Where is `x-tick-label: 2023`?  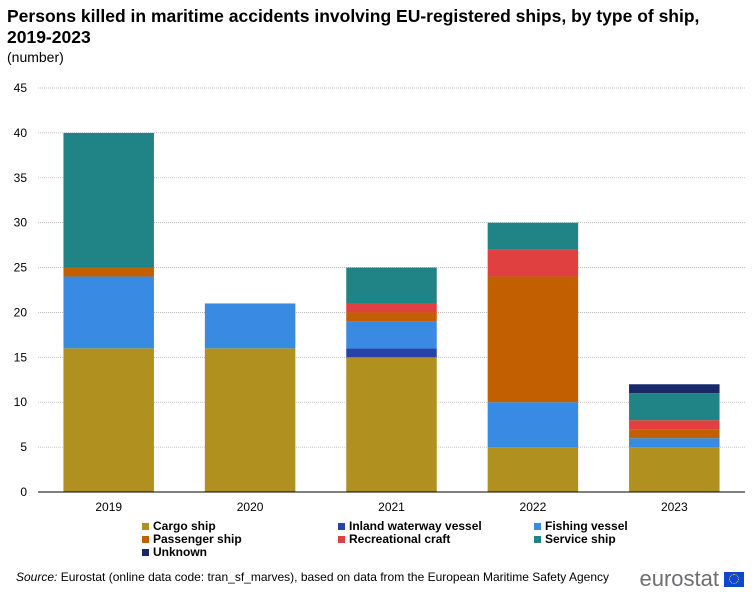
x-tick-label: 2023 is located at coordinates (674, 507).